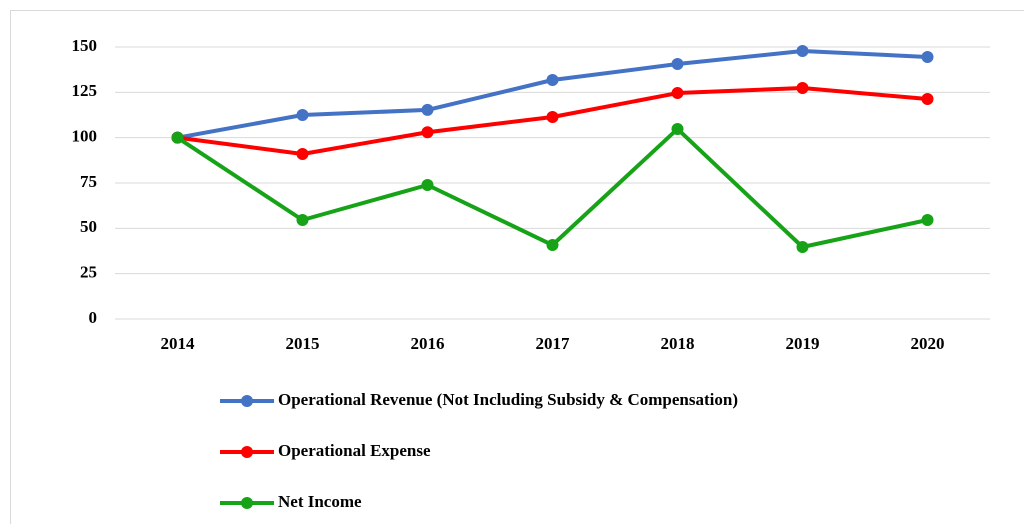 The height and width of the screenshot is (524, 1024). What do you see at coordinates (803, 343) in the screenshot?
I see `x-tick-label: 2019` at bounding box center [803, 343].